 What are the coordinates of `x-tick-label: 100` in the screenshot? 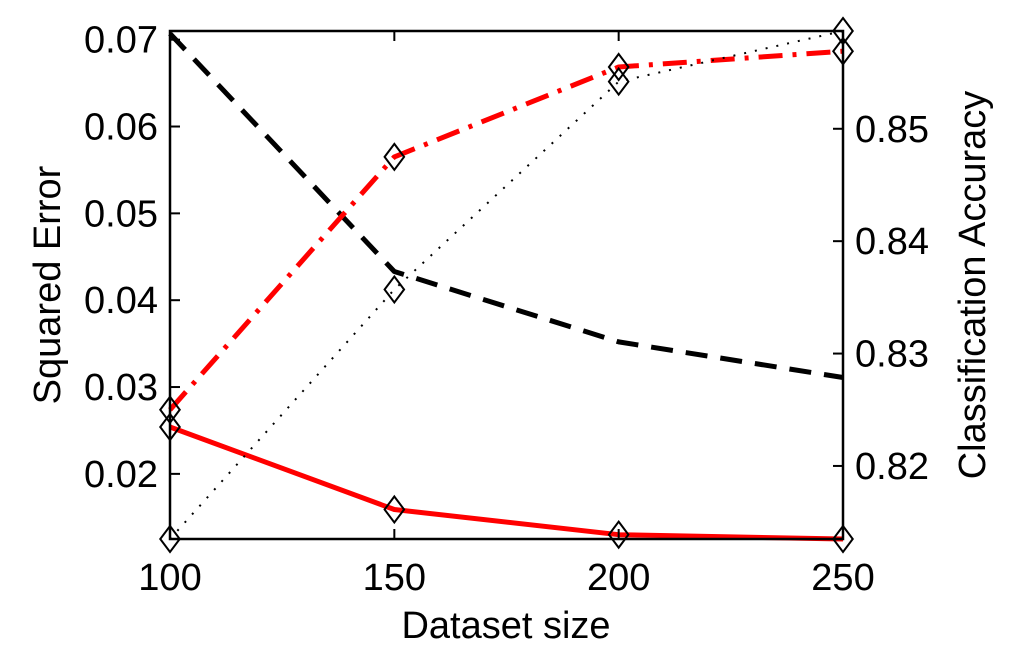 It's located at (169, 578).